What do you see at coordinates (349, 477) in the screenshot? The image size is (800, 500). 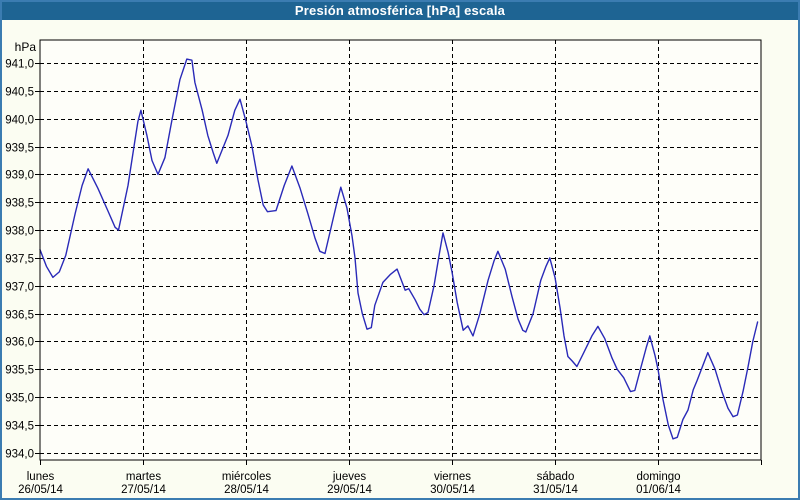 I see `x-axis-day-label: jueves` at bounding box center [349, 477].